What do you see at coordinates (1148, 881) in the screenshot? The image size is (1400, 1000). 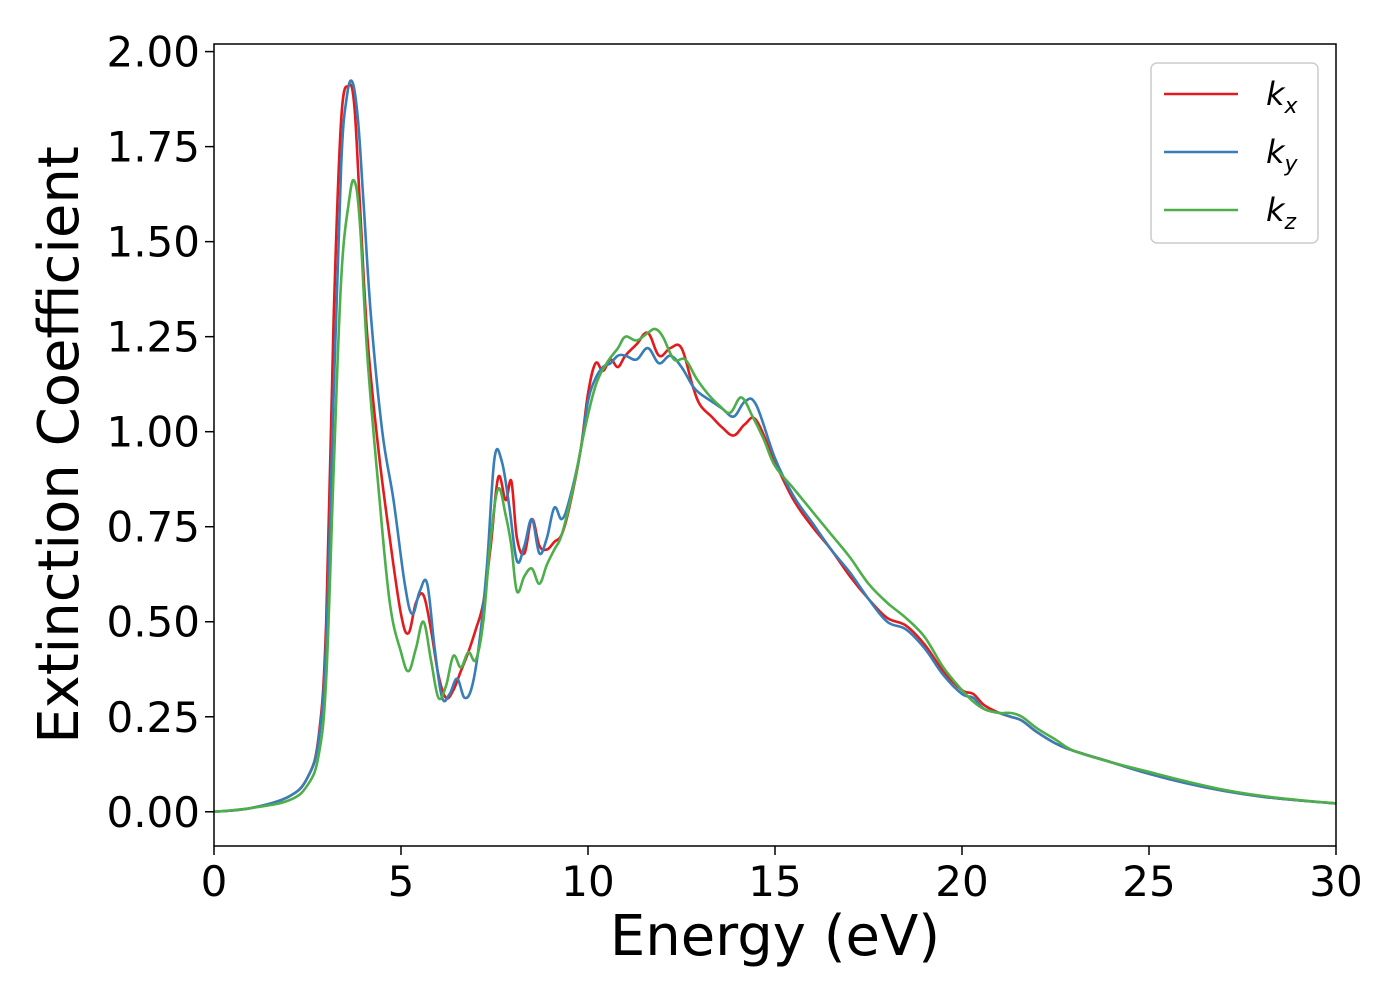 I see `x-tick-label: 25` at bounding box center [1148, 881].